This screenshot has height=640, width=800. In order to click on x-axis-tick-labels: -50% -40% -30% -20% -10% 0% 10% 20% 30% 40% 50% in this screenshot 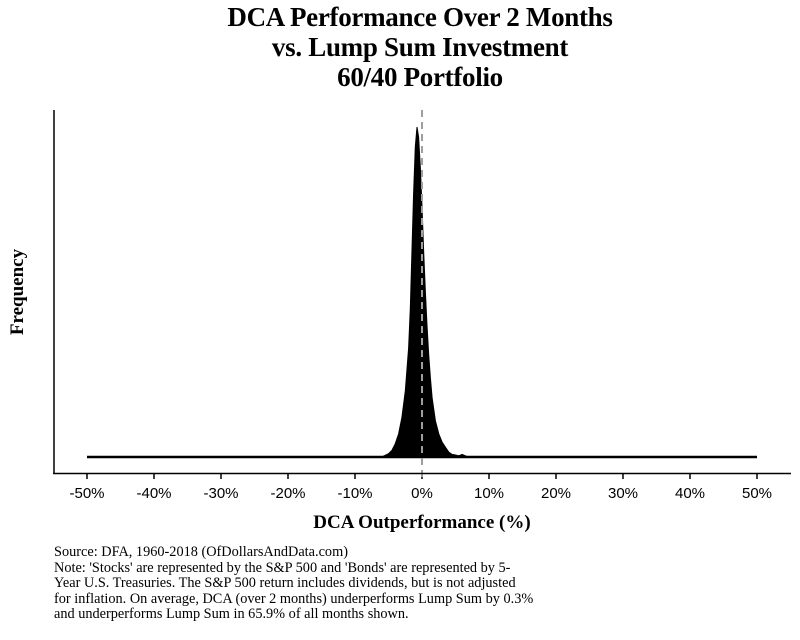, I will do `click(420, 493)`.